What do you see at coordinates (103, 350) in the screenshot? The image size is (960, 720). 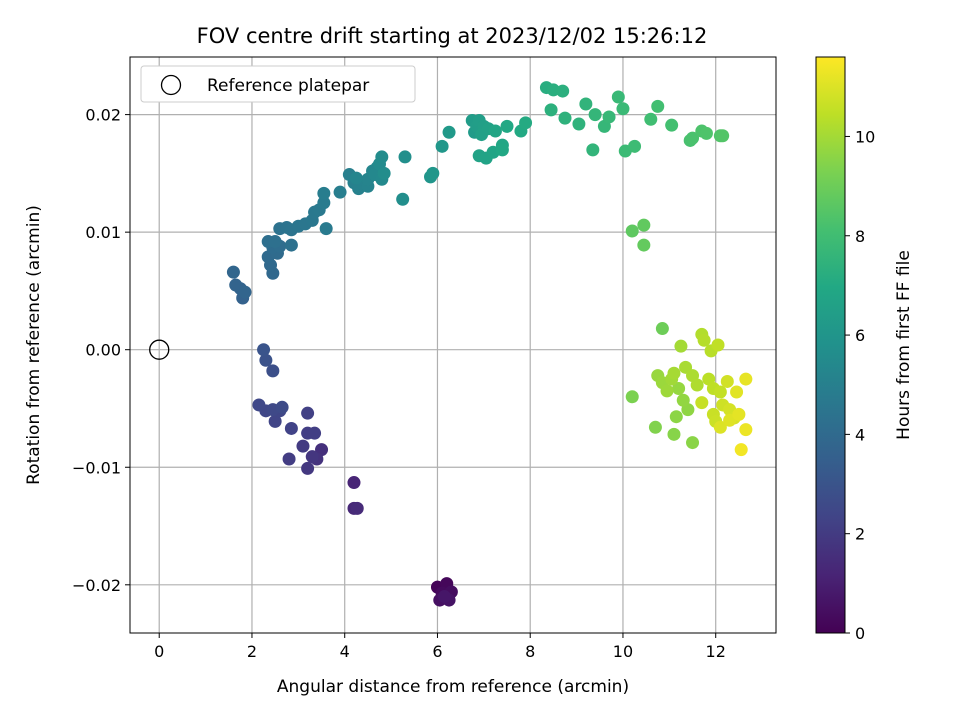 I see `y-tick-label: 0.00` at bounding box center [103, 350].